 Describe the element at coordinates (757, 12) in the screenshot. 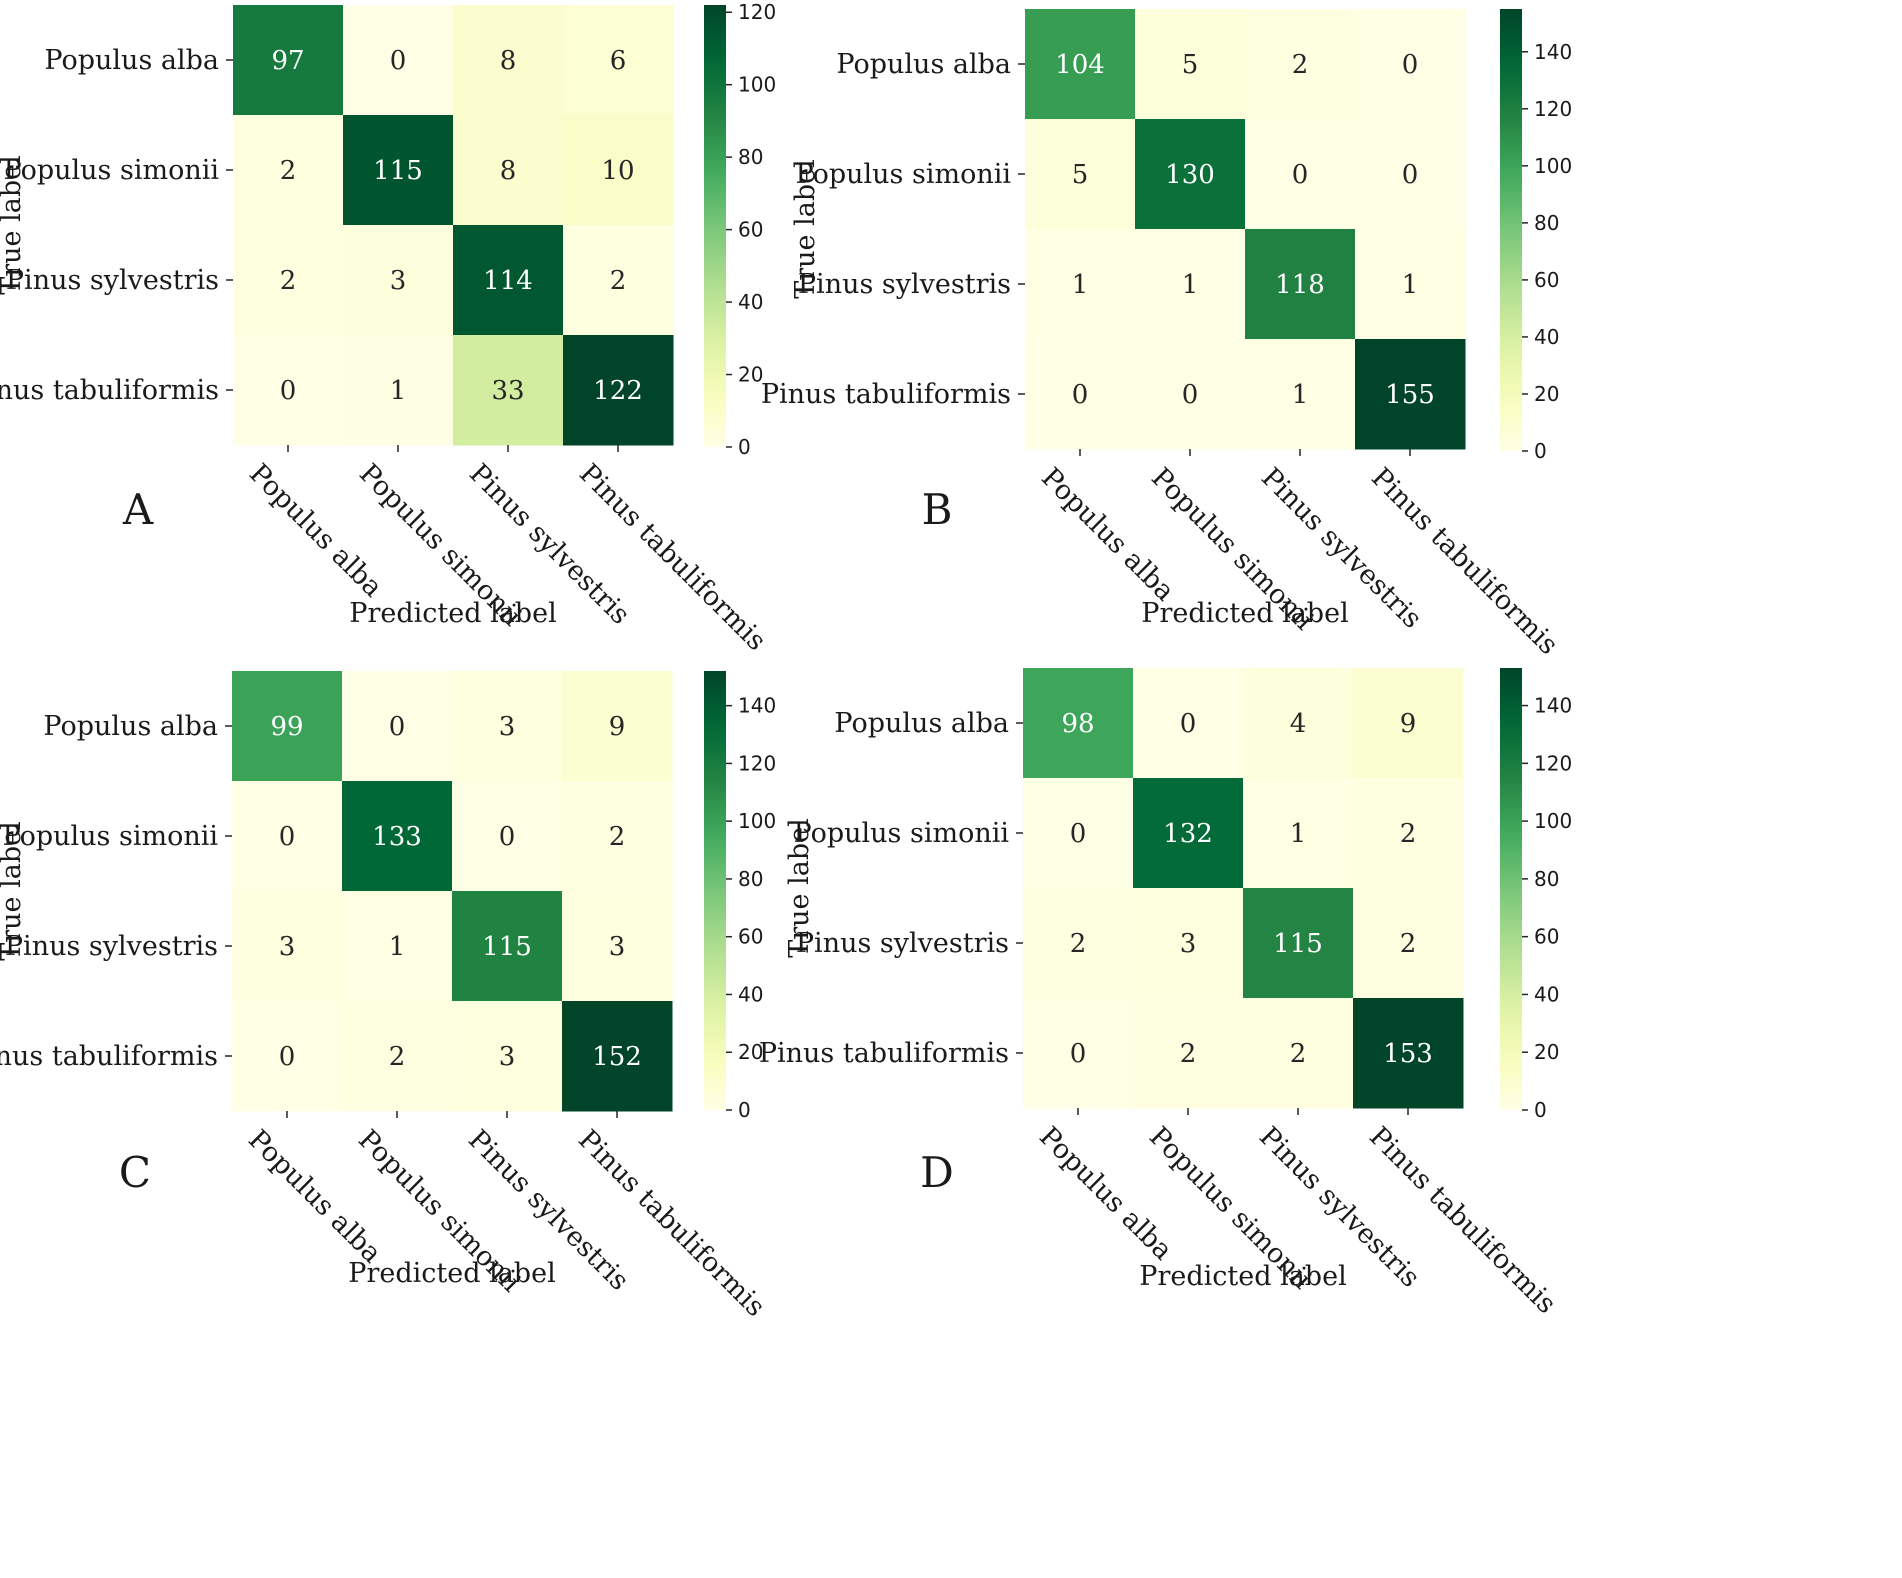

I see `colorbar-tick-label: 120` at that location.